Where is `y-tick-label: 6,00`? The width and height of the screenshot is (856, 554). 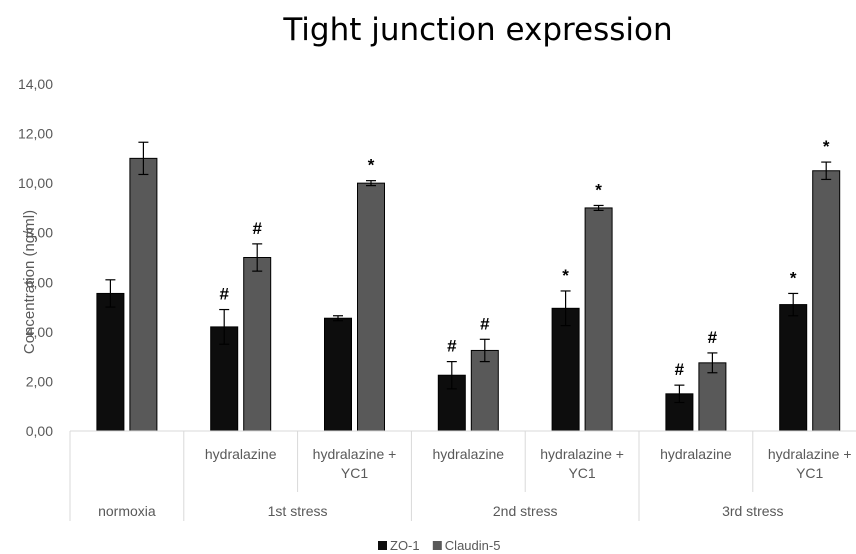 y-tick-label: 6,00 is located at coordinates (39, 282).